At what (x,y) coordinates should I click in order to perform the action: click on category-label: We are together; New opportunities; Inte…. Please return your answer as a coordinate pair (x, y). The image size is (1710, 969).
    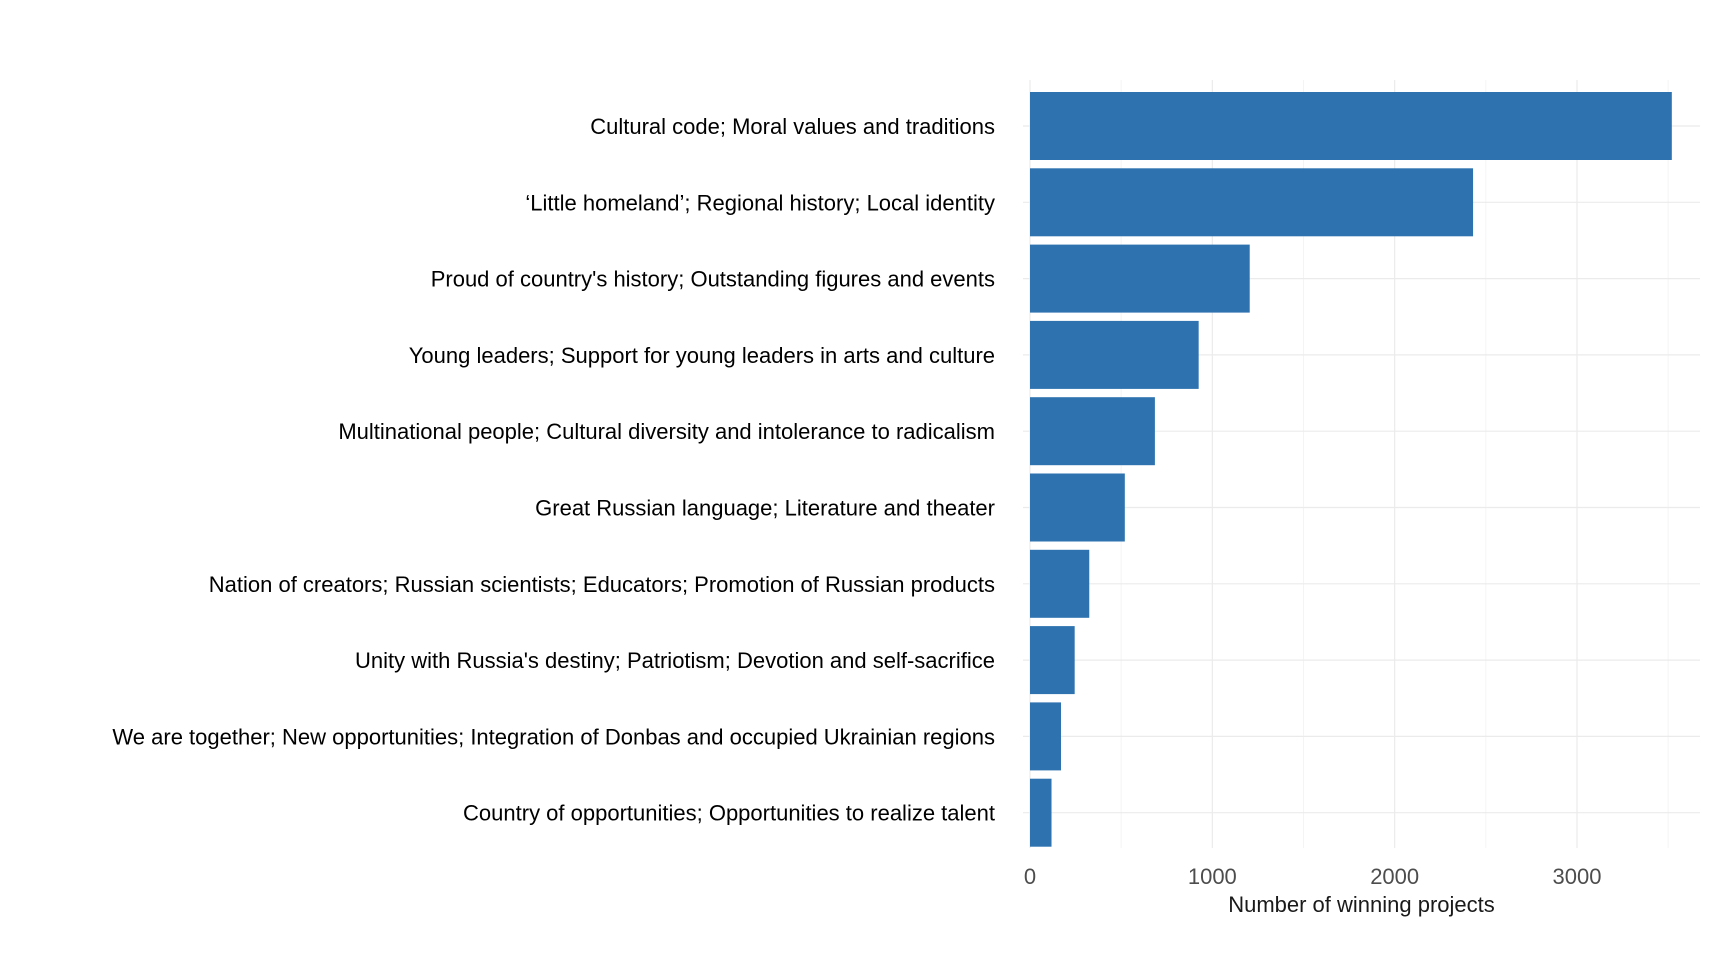
    Looking at the image, I should click on (553, 736).